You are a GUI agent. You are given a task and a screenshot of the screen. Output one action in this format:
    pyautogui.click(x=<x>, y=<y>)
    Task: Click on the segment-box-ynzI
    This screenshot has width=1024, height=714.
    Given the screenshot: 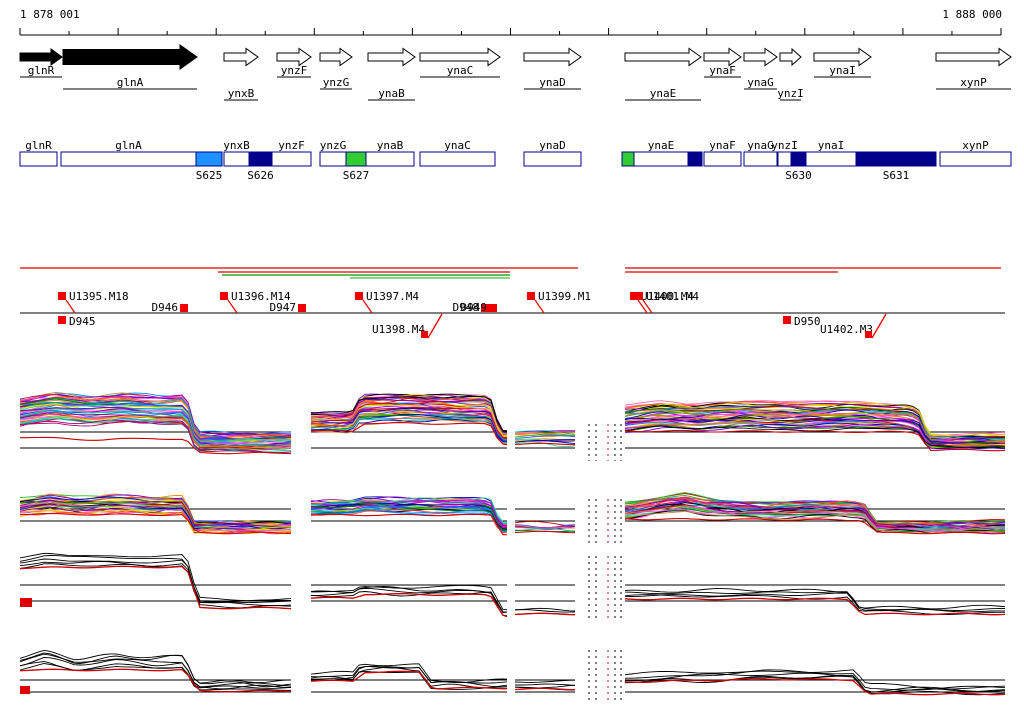 What is the action you would take?
    pyautogui.click(x=784, y=159)
    